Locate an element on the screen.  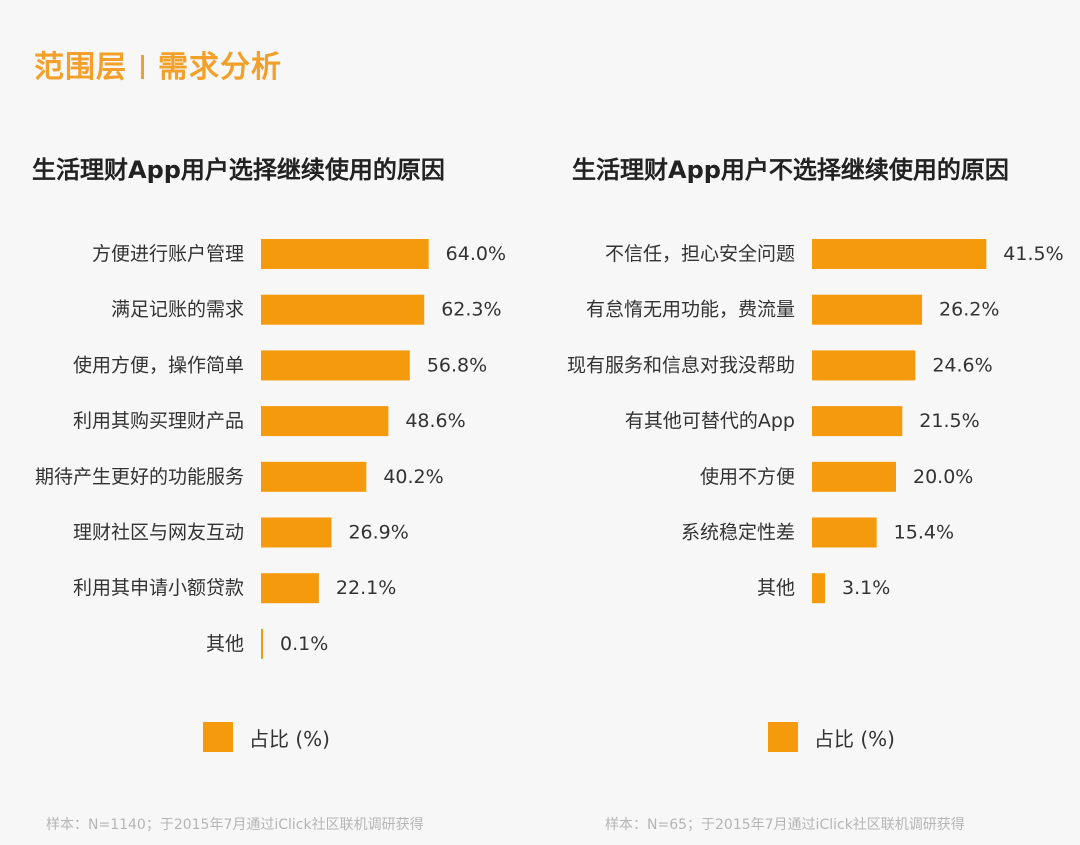
left-value-label: 62.3% is located at coordinates (471, 310).